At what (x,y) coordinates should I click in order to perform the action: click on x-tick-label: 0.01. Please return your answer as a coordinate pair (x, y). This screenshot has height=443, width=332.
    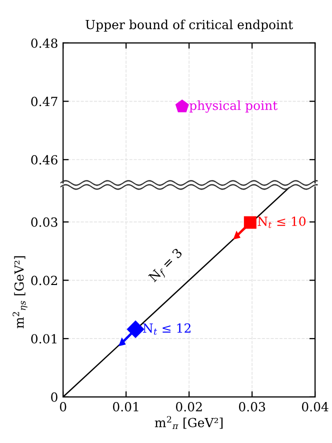
    Looking at the image, I should click on (125, 407).